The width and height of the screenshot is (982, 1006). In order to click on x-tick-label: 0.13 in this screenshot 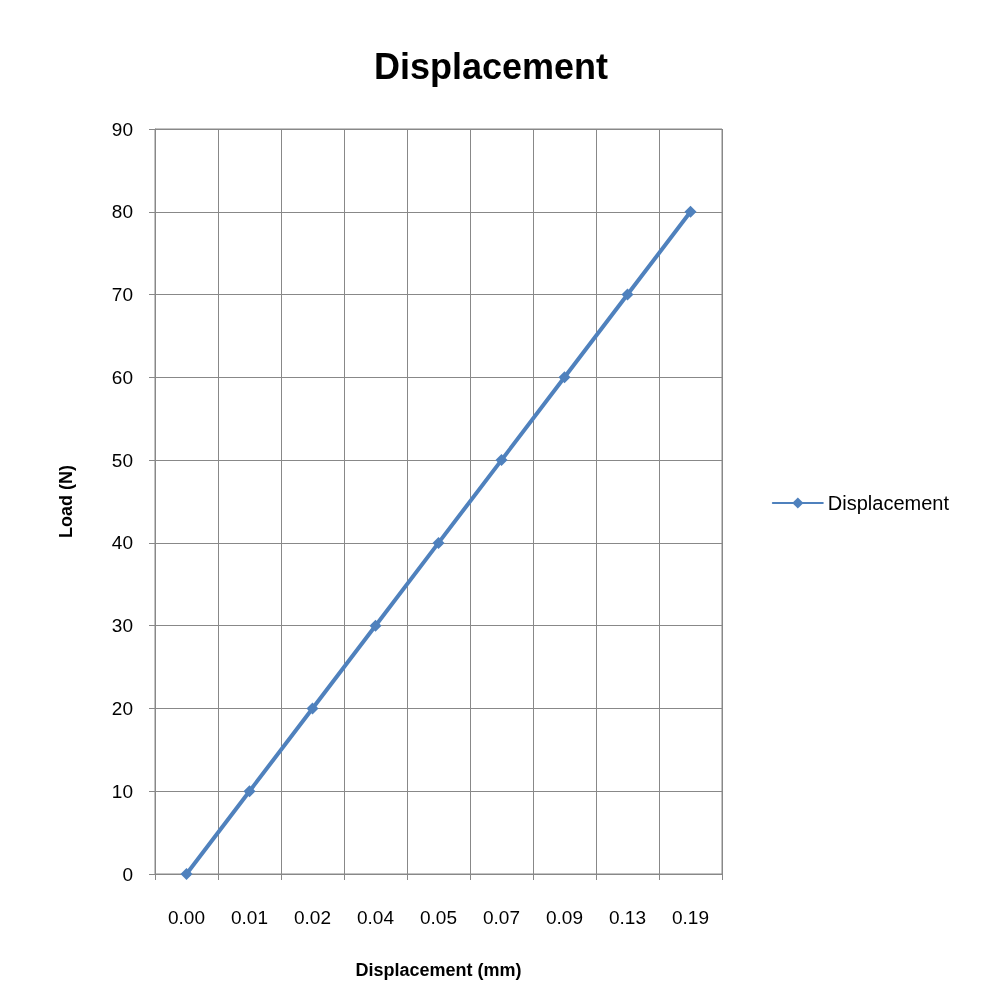, I will do `click(627, 917)`.